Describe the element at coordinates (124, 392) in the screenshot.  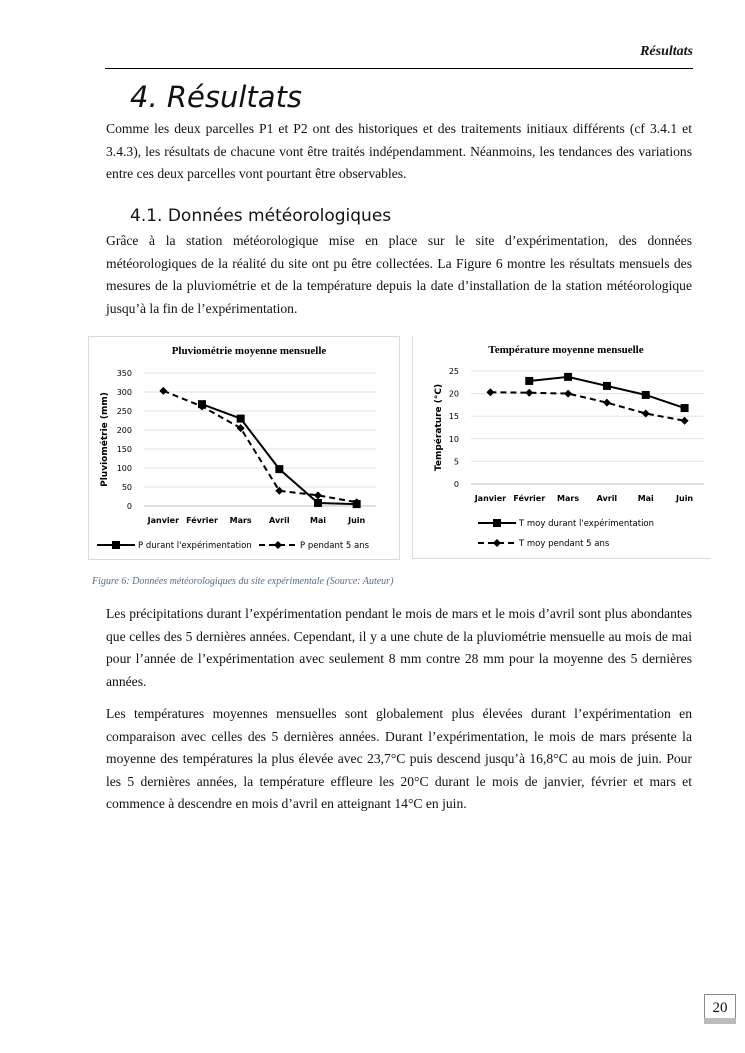
I see `y-tick-label: 300` at that location.